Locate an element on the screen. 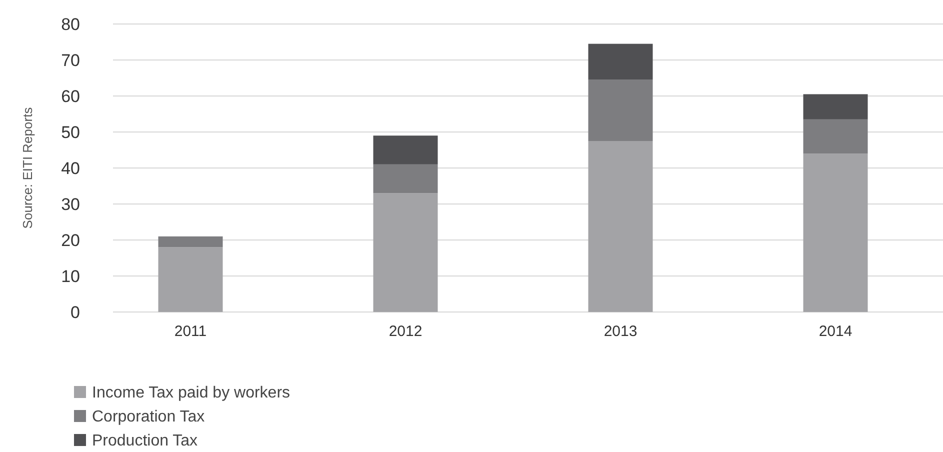  y-tick-label: 0 is located at coordinates (75, 312).